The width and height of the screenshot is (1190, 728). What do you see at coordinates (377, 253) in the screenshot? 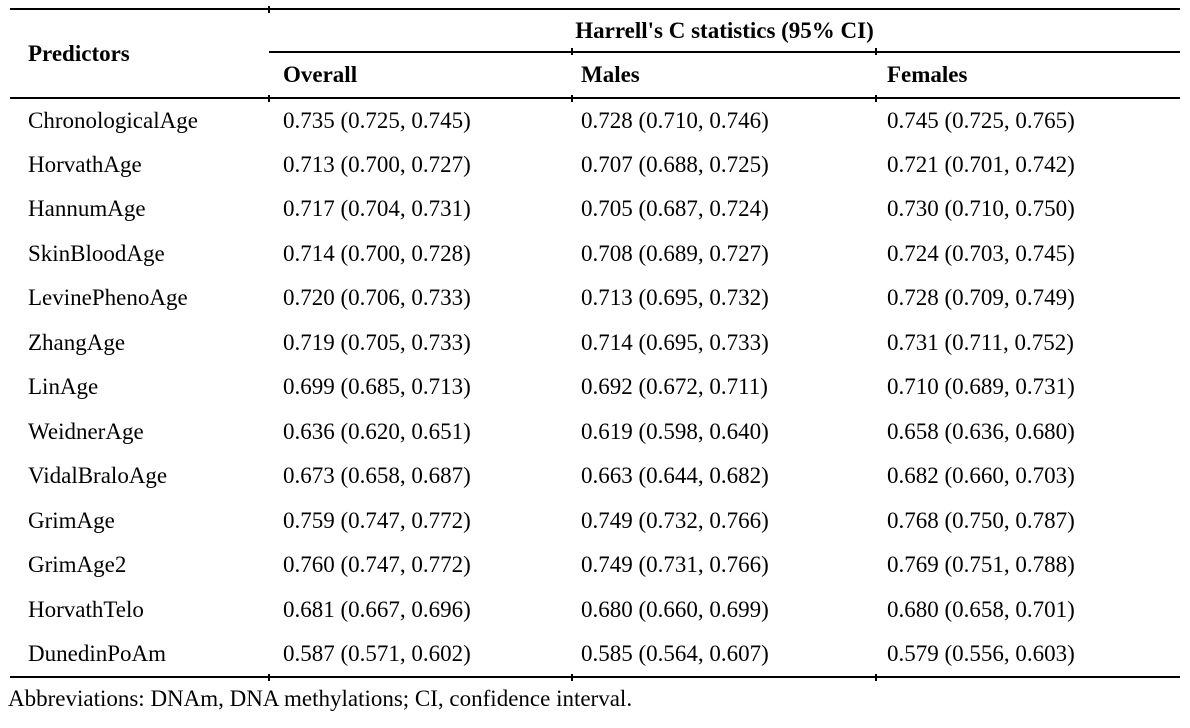
I see `overall-value: 0.714 (0.700, 0.728)` at bounding box center [377, 253].